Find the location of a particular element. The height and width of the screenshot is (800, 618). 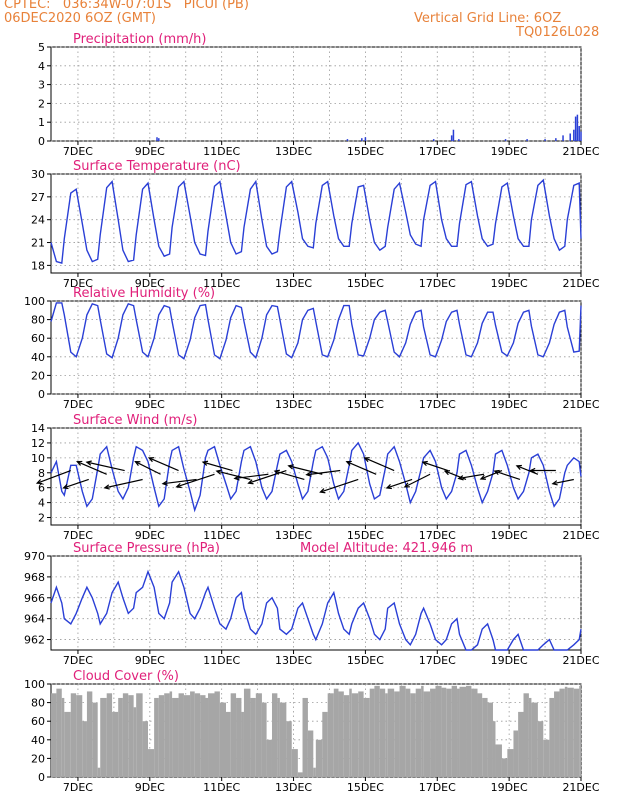

wind-xtick-label: 13DEC is located at coordinates (293, 535).